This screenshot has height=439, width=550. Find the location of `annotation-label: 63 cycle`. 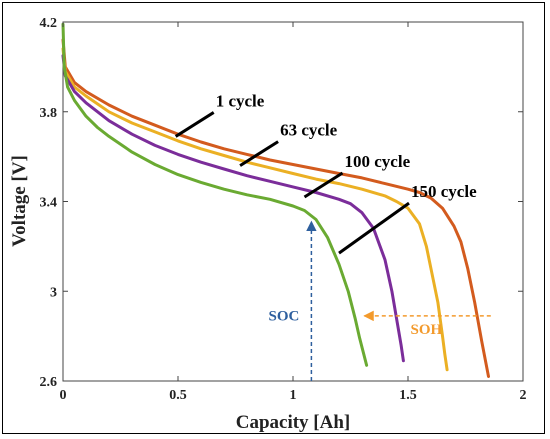

annotation-label: 63 cycle is located at coordinates (309, 130).